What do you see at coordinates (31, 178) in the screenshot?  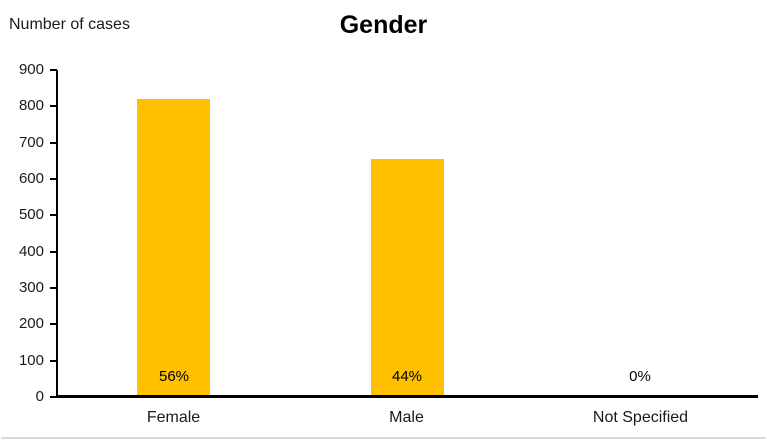 I see `y-tick-label: 600` at bounding box center [31, 178].